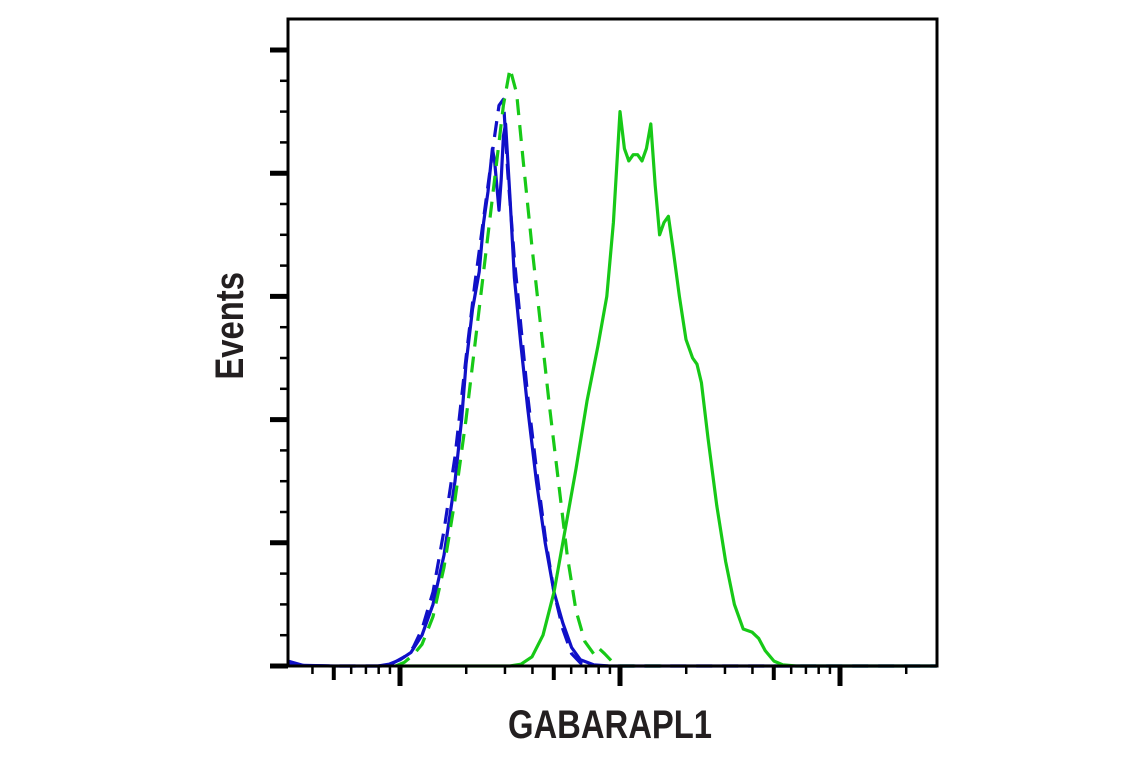 Image resolution: width=1141 pixels, height=768 pixels. Describe the element at coordinates (279, 358) in the screenshot. I see `y-axis-ticks` at that location.